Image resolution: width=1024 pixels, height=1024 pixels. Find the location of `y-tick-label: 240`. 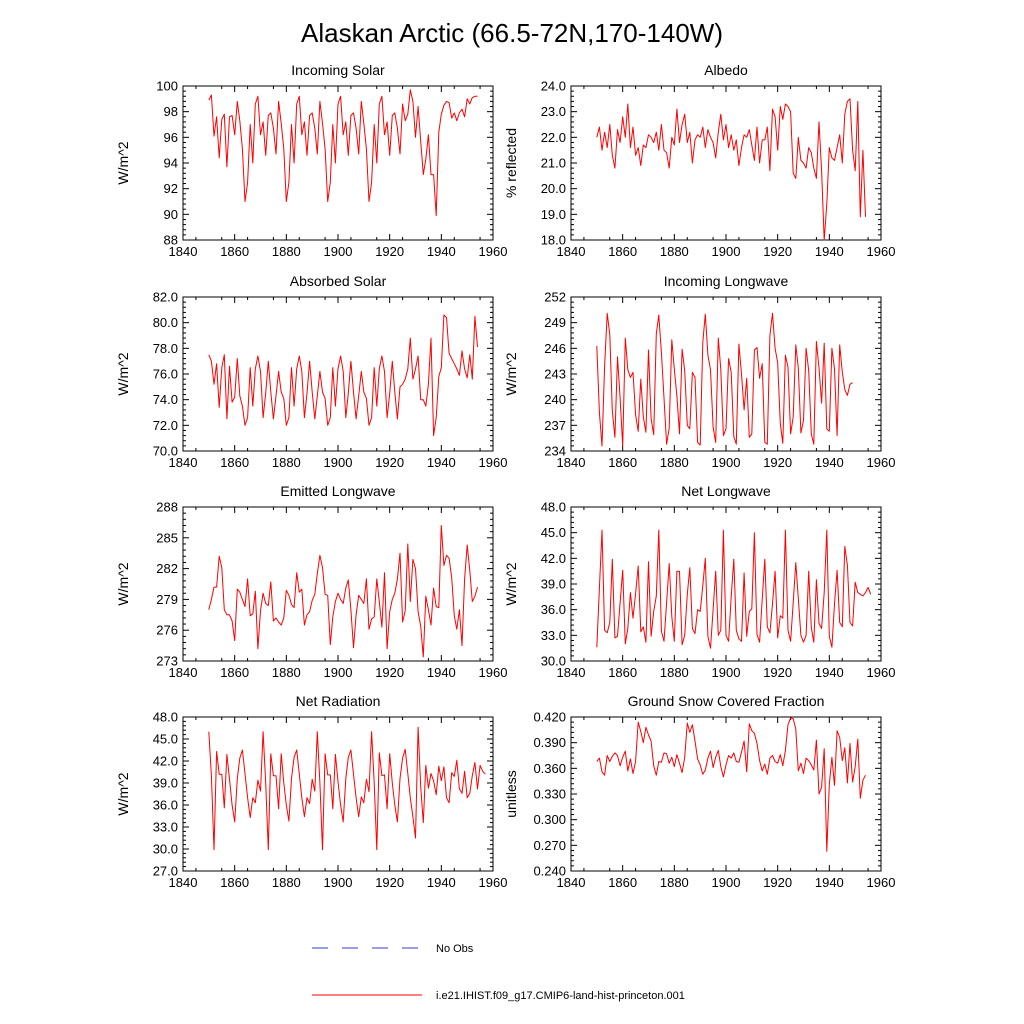

y-tick-label: 240 is located at coordinates (555, 399).